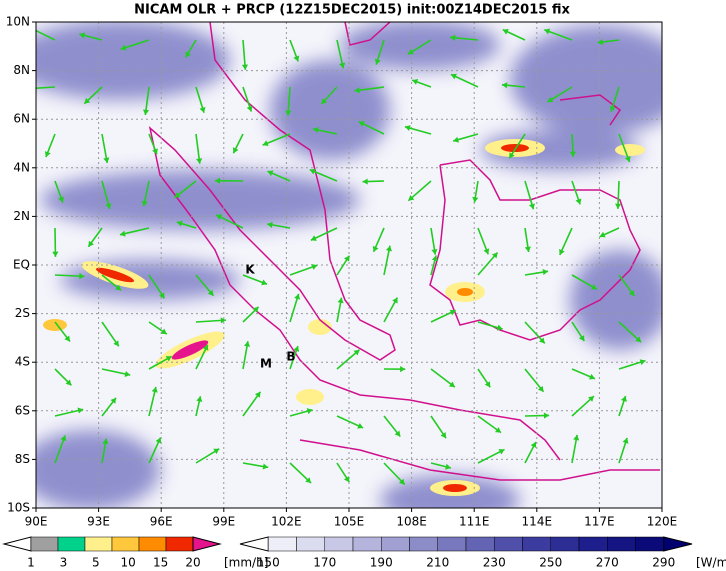  Describe the element at coordinates (250, 270) in the screenshot. I see `station-label: K` at that location.